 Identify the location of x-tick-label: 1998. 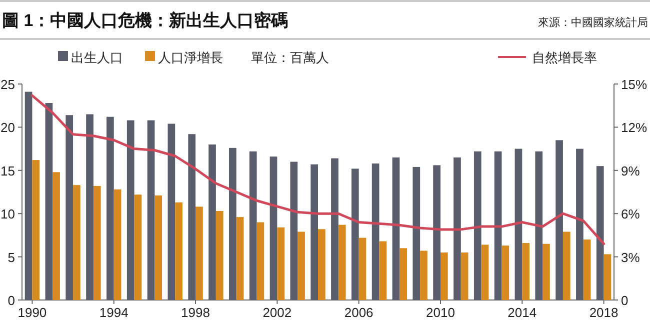
(195, 312).